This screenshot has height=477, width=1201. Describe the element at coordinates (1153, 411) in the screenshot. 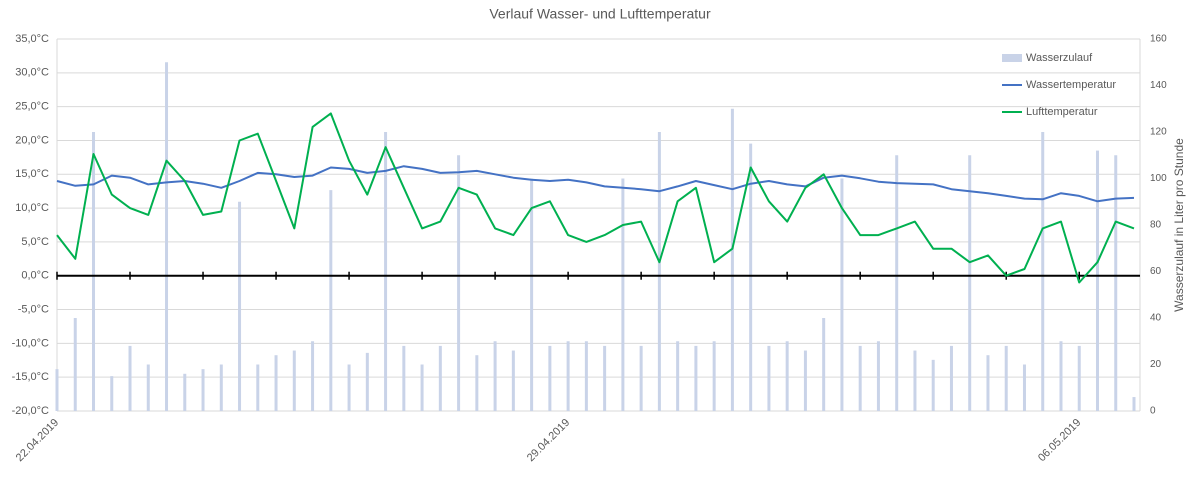

I see `y2-tick-label: 0` at that location.